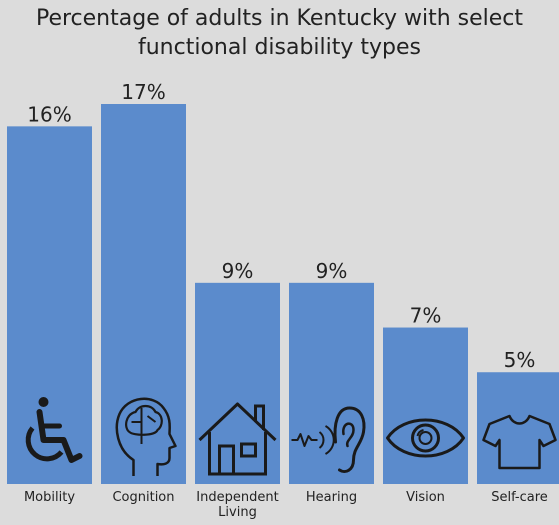 This screenshot has height=525, width=559. I want to click on ear-hearing-icon, so click(328, 440).